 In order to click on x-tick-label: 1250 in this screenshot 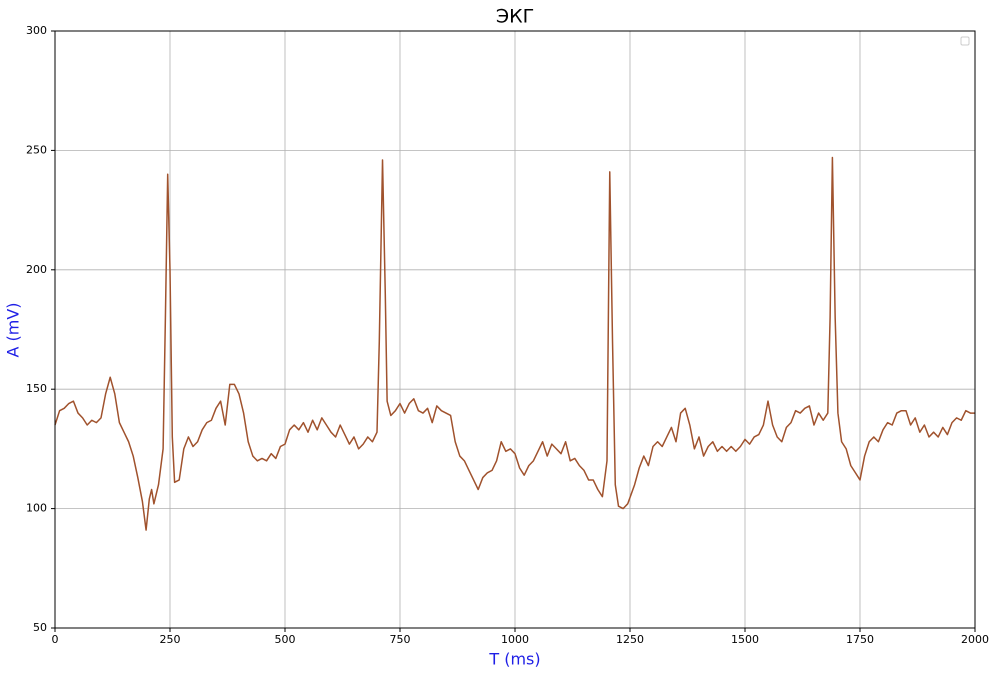, I will do `click(630, 639)`.